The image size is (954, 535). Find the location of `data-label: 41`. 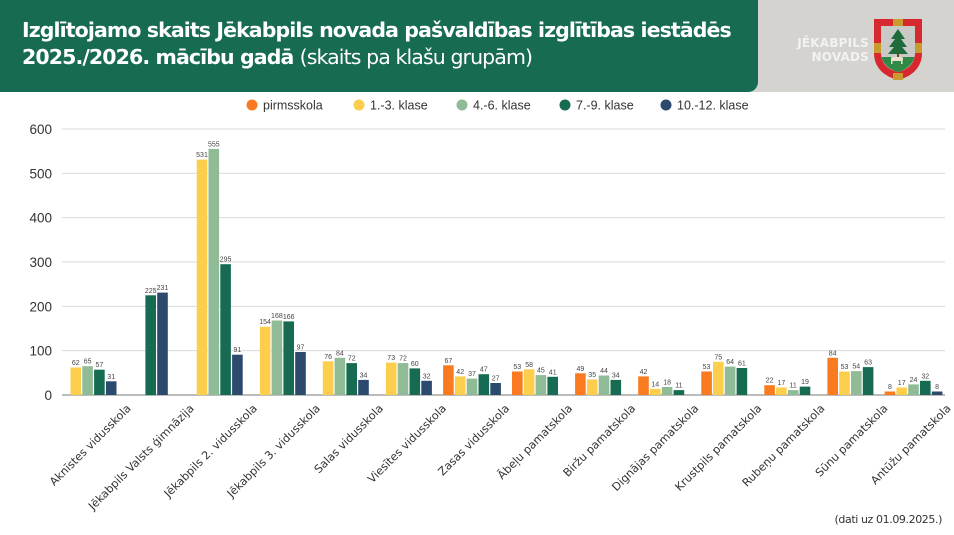

data-label: 41 is located at coordinates (553, 372).